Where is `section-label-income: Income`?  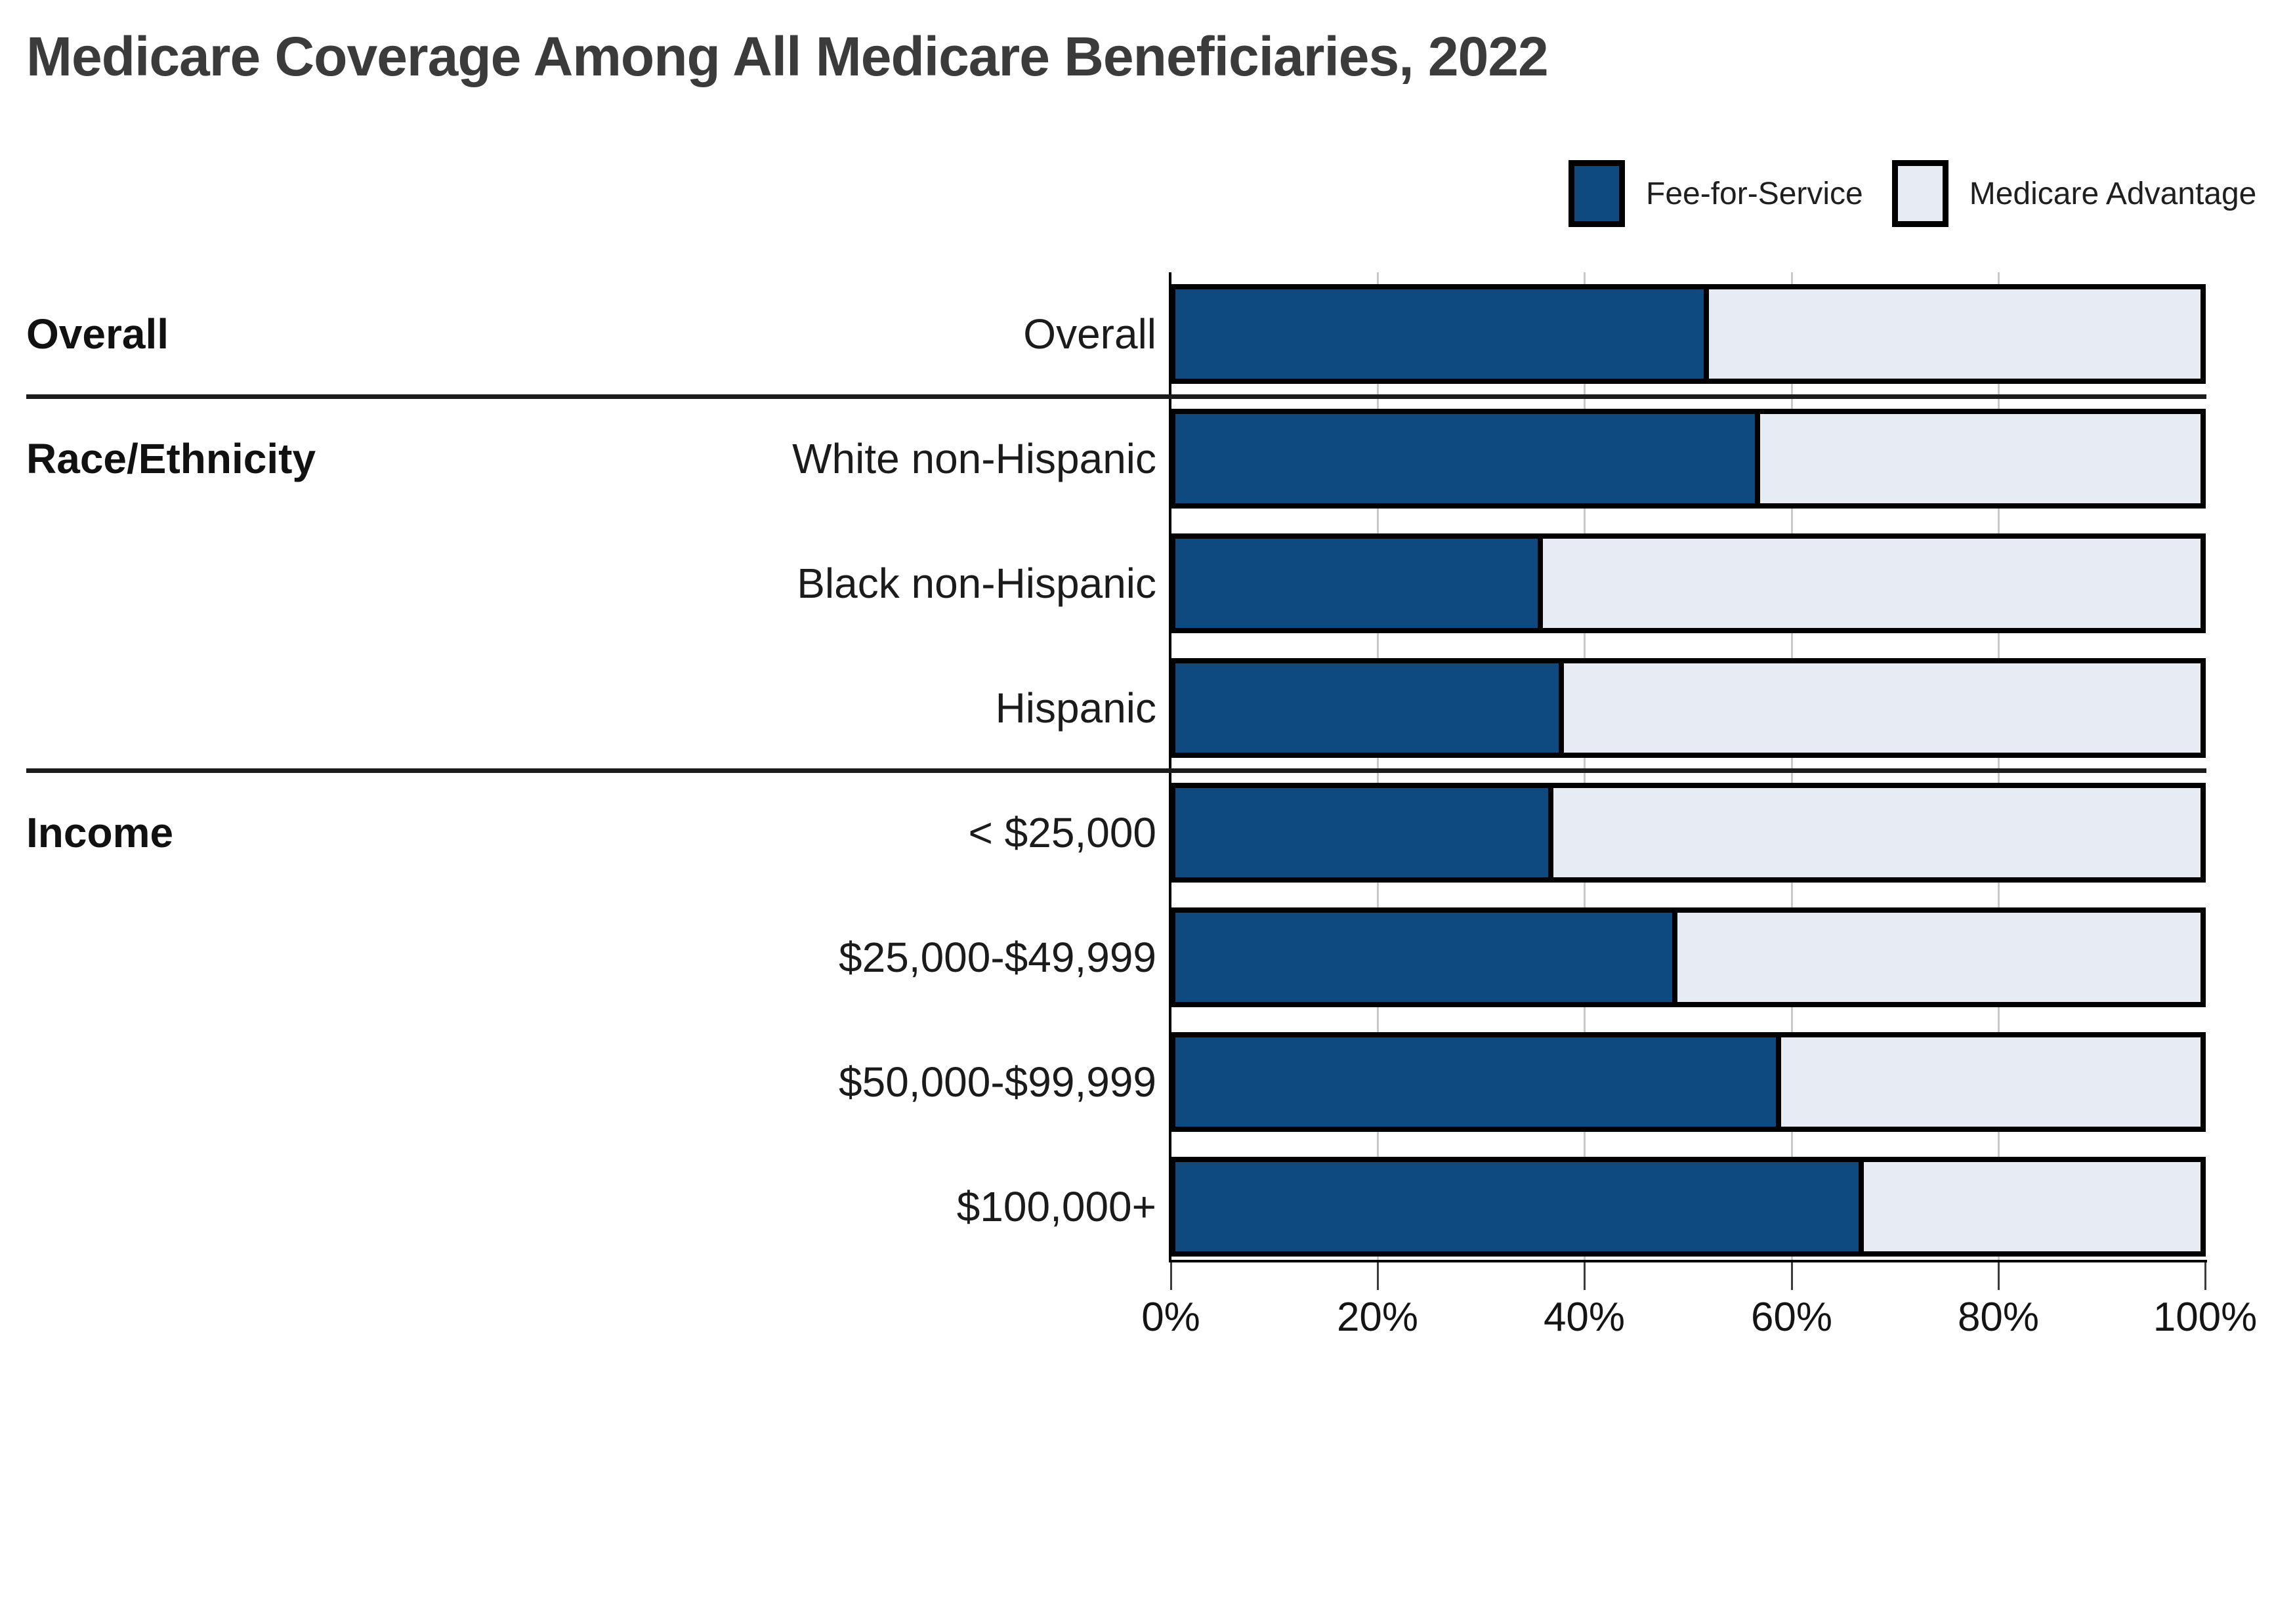
section-label-income: Income is located at coordinates (100, 832).